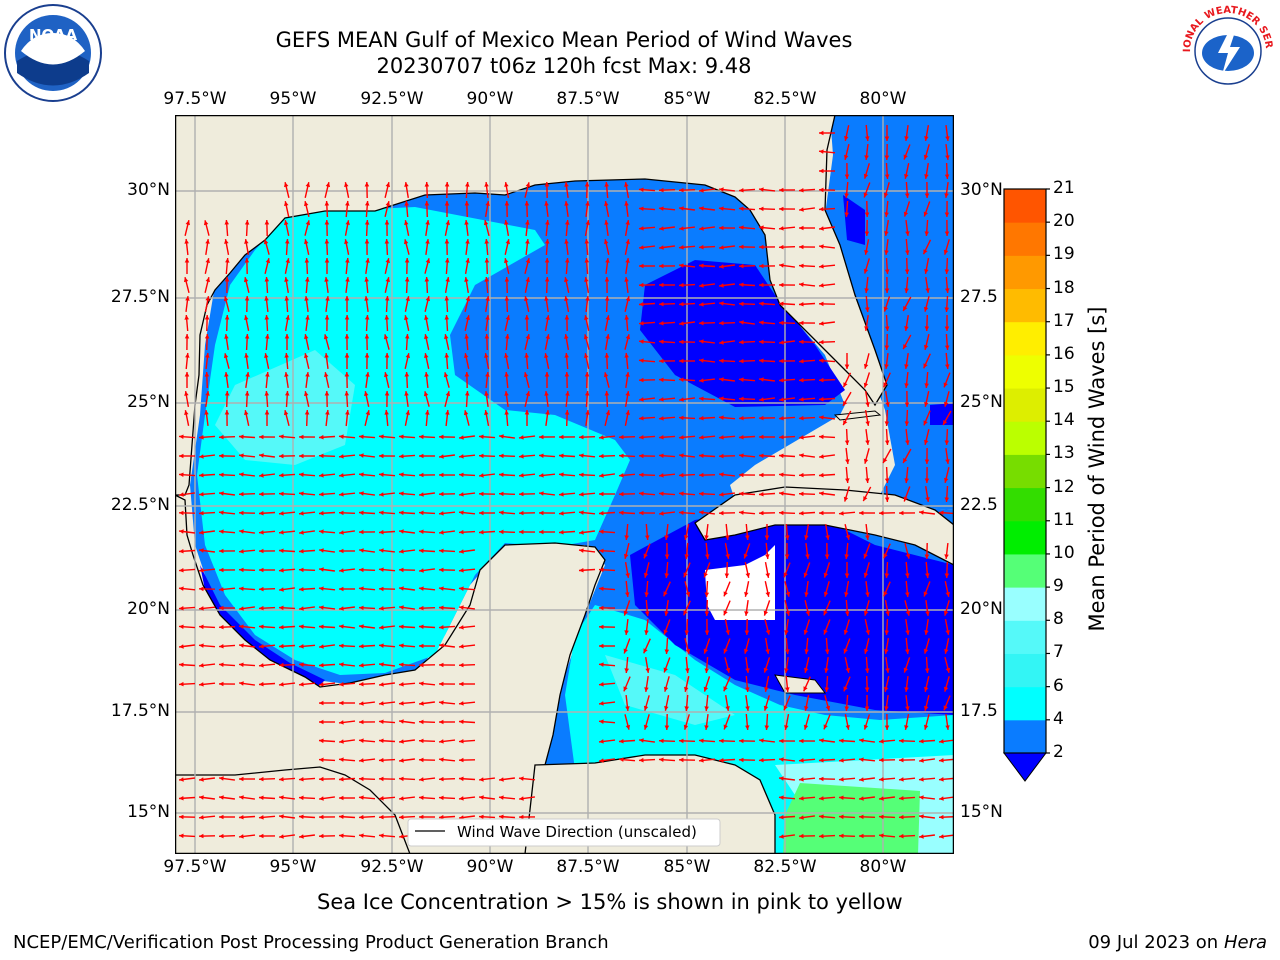 The image size is (1280, 960). Describe the element at coordinates (785, 867) in the screenshot. I see `lon-label-bottom: 82.5°W` at that location.